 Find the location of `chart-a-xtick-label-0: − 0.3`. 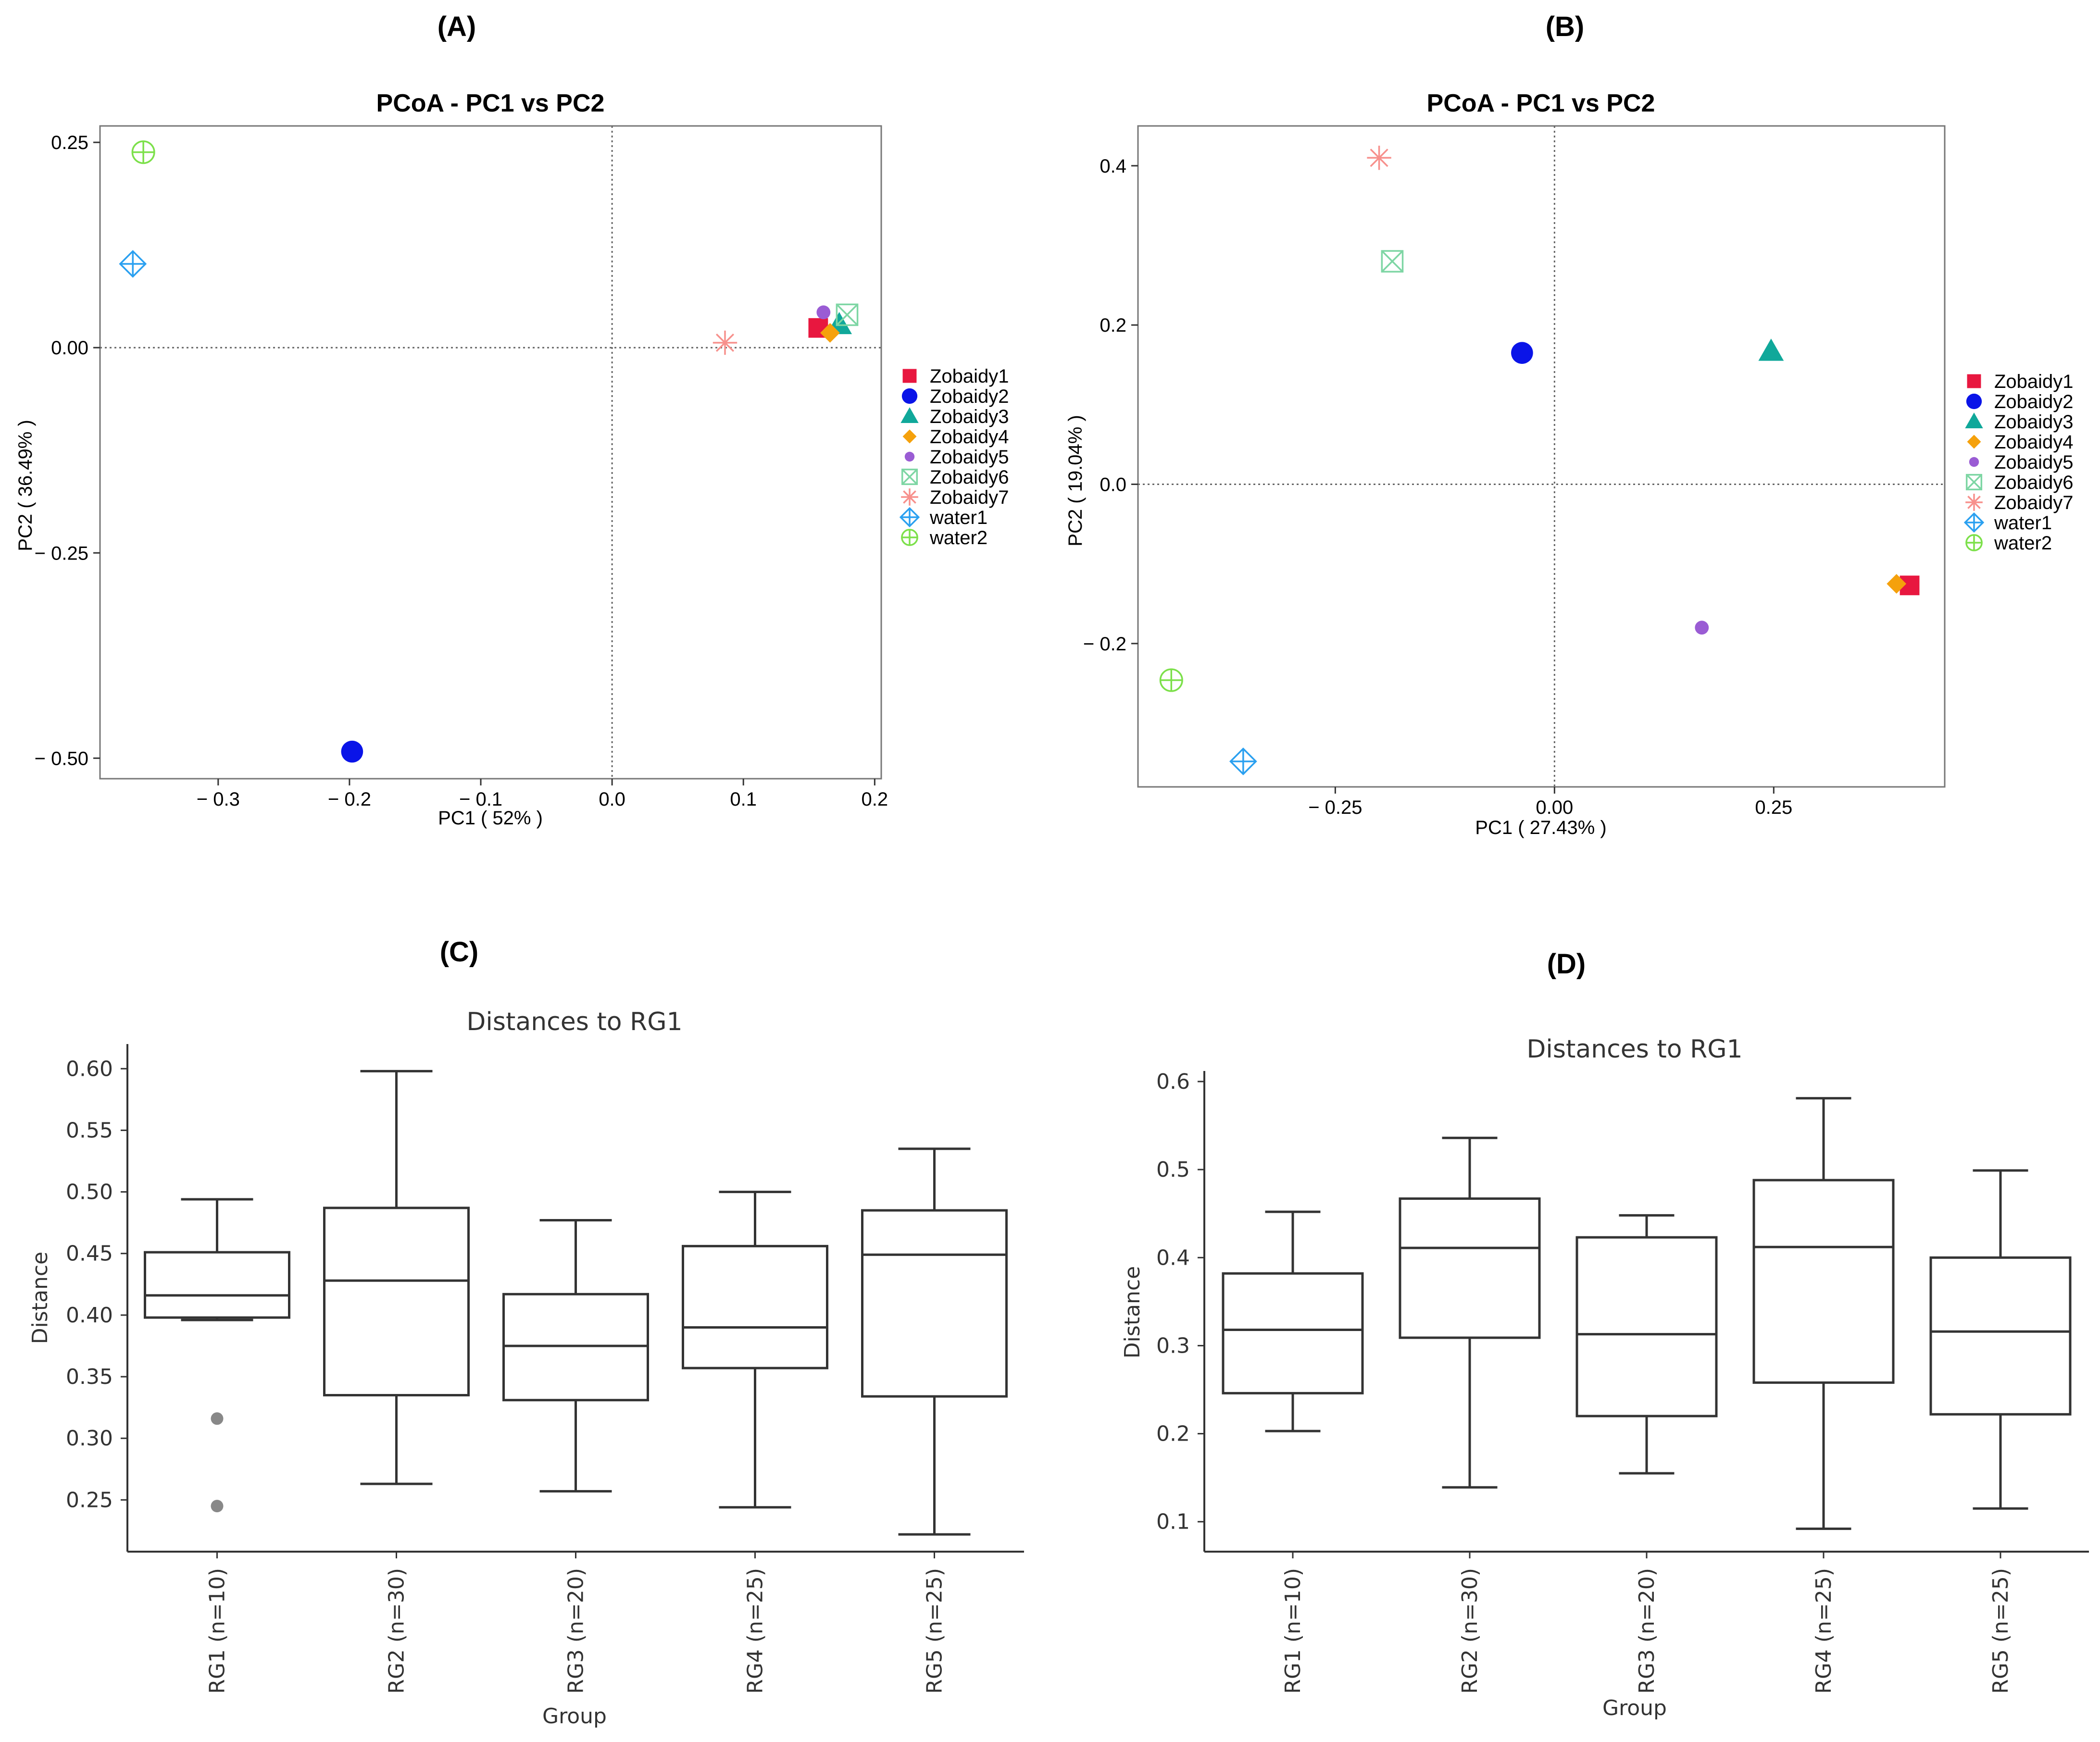

chart-a-xtick-label-0: − 0.3 is located at coordinates (219, 799).